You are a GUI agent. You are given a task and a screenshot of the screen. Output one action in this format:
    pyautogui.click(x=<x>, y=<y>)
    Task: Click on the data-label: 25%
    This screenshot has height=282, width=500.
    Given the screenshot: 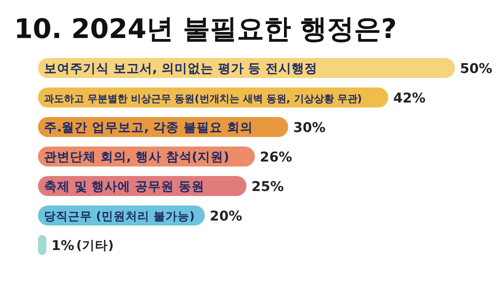 What is the action you would take?
    pyautogui.click(x=268, y=187)
    